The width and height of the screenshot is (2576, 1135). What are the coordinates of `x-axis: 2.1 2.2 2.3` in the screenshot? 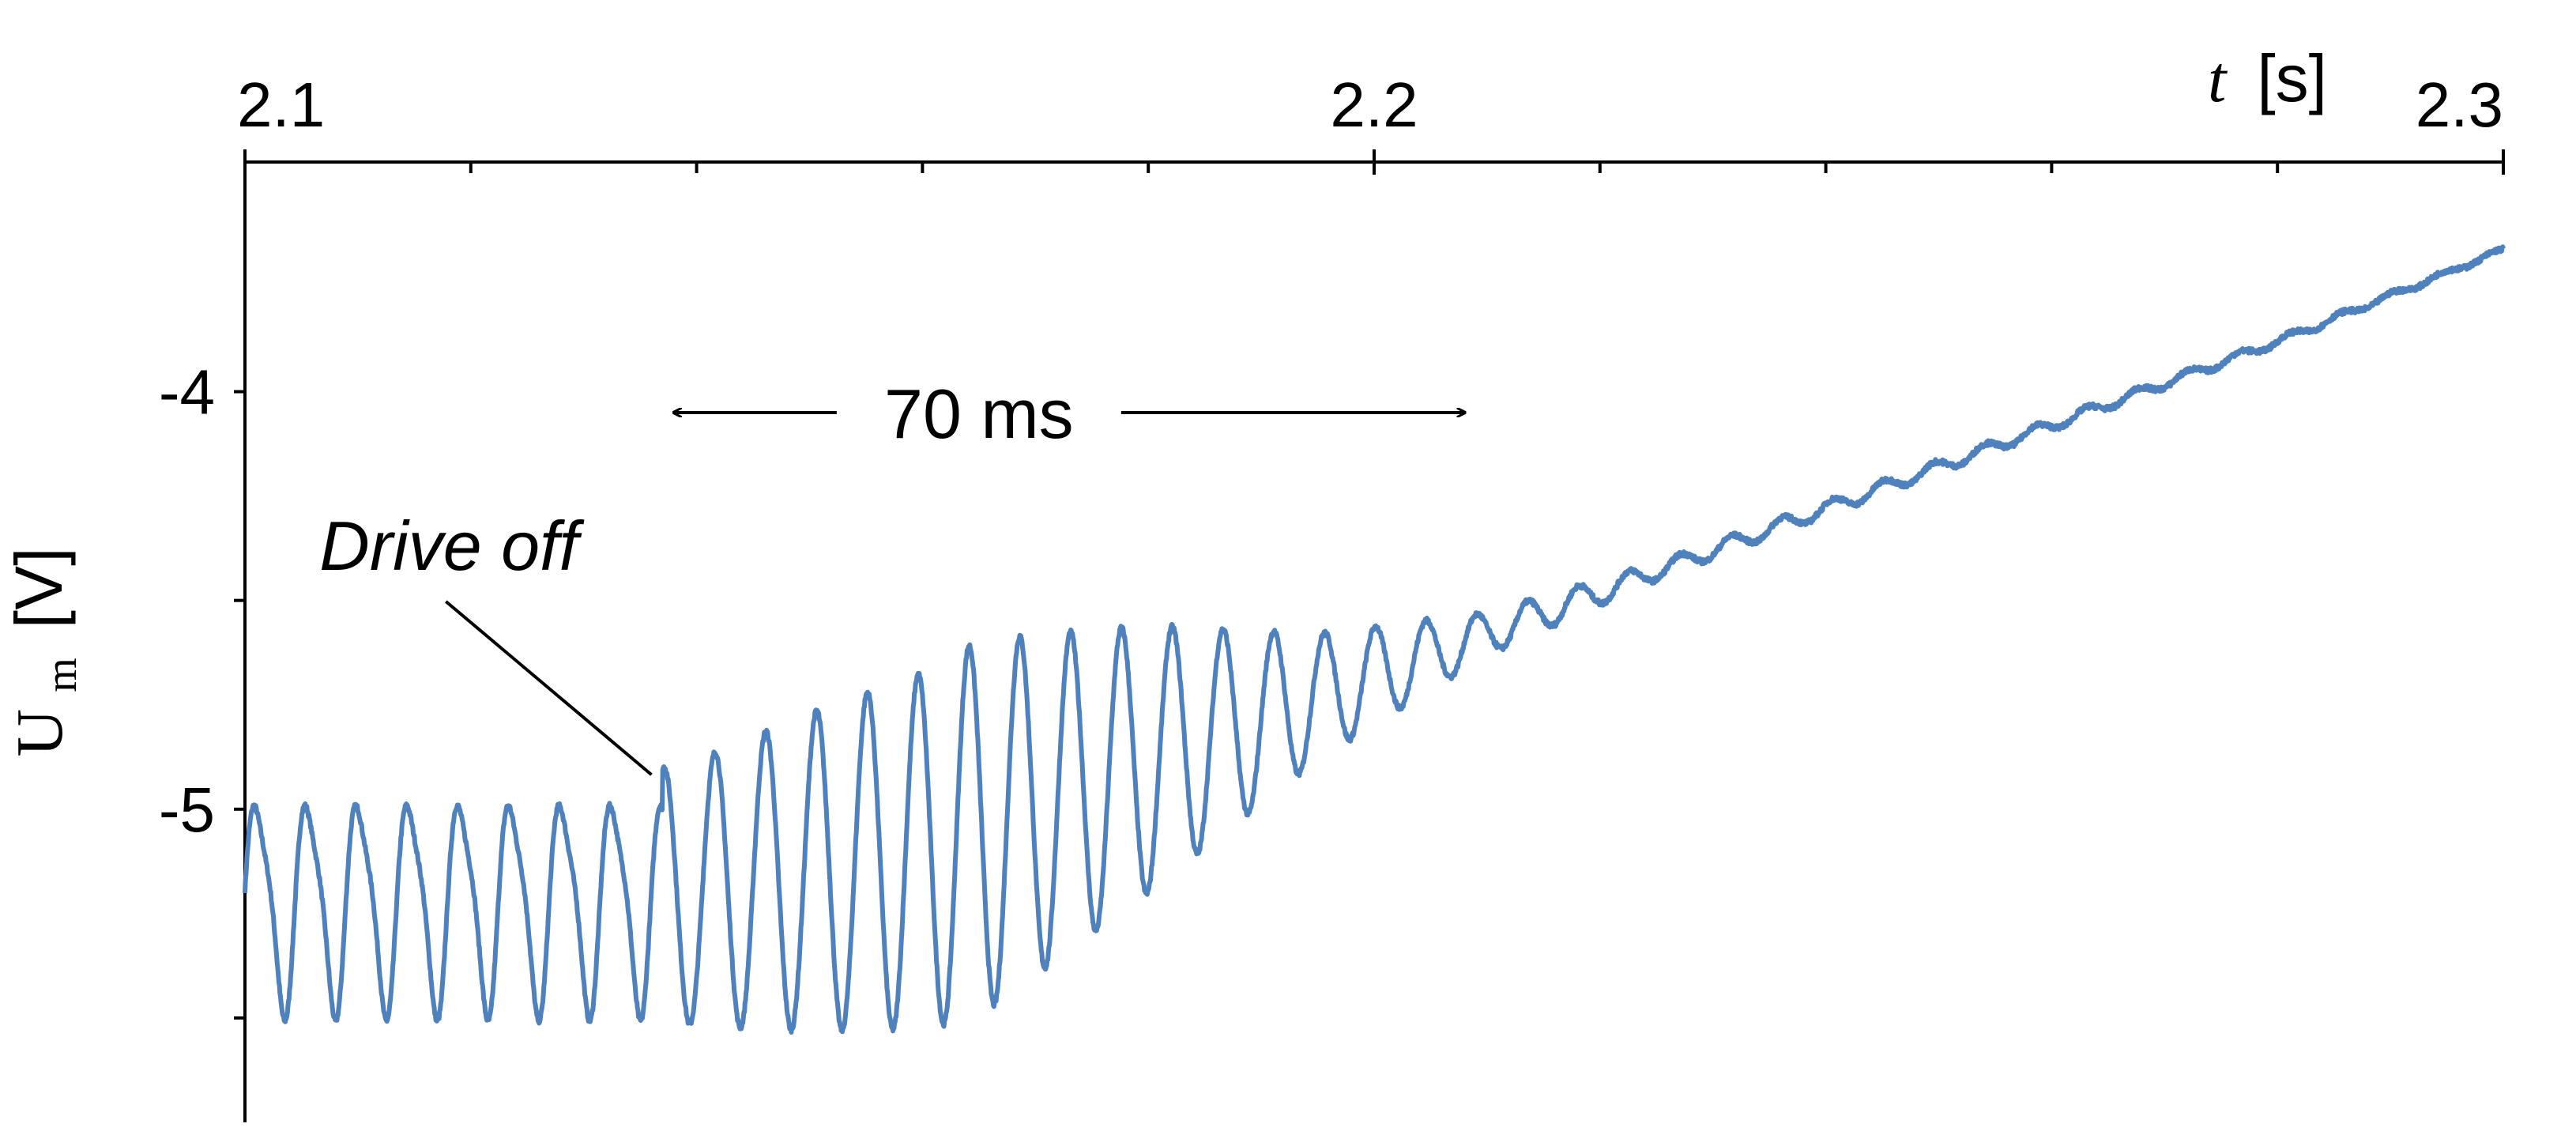 It's located at (1371, 122).